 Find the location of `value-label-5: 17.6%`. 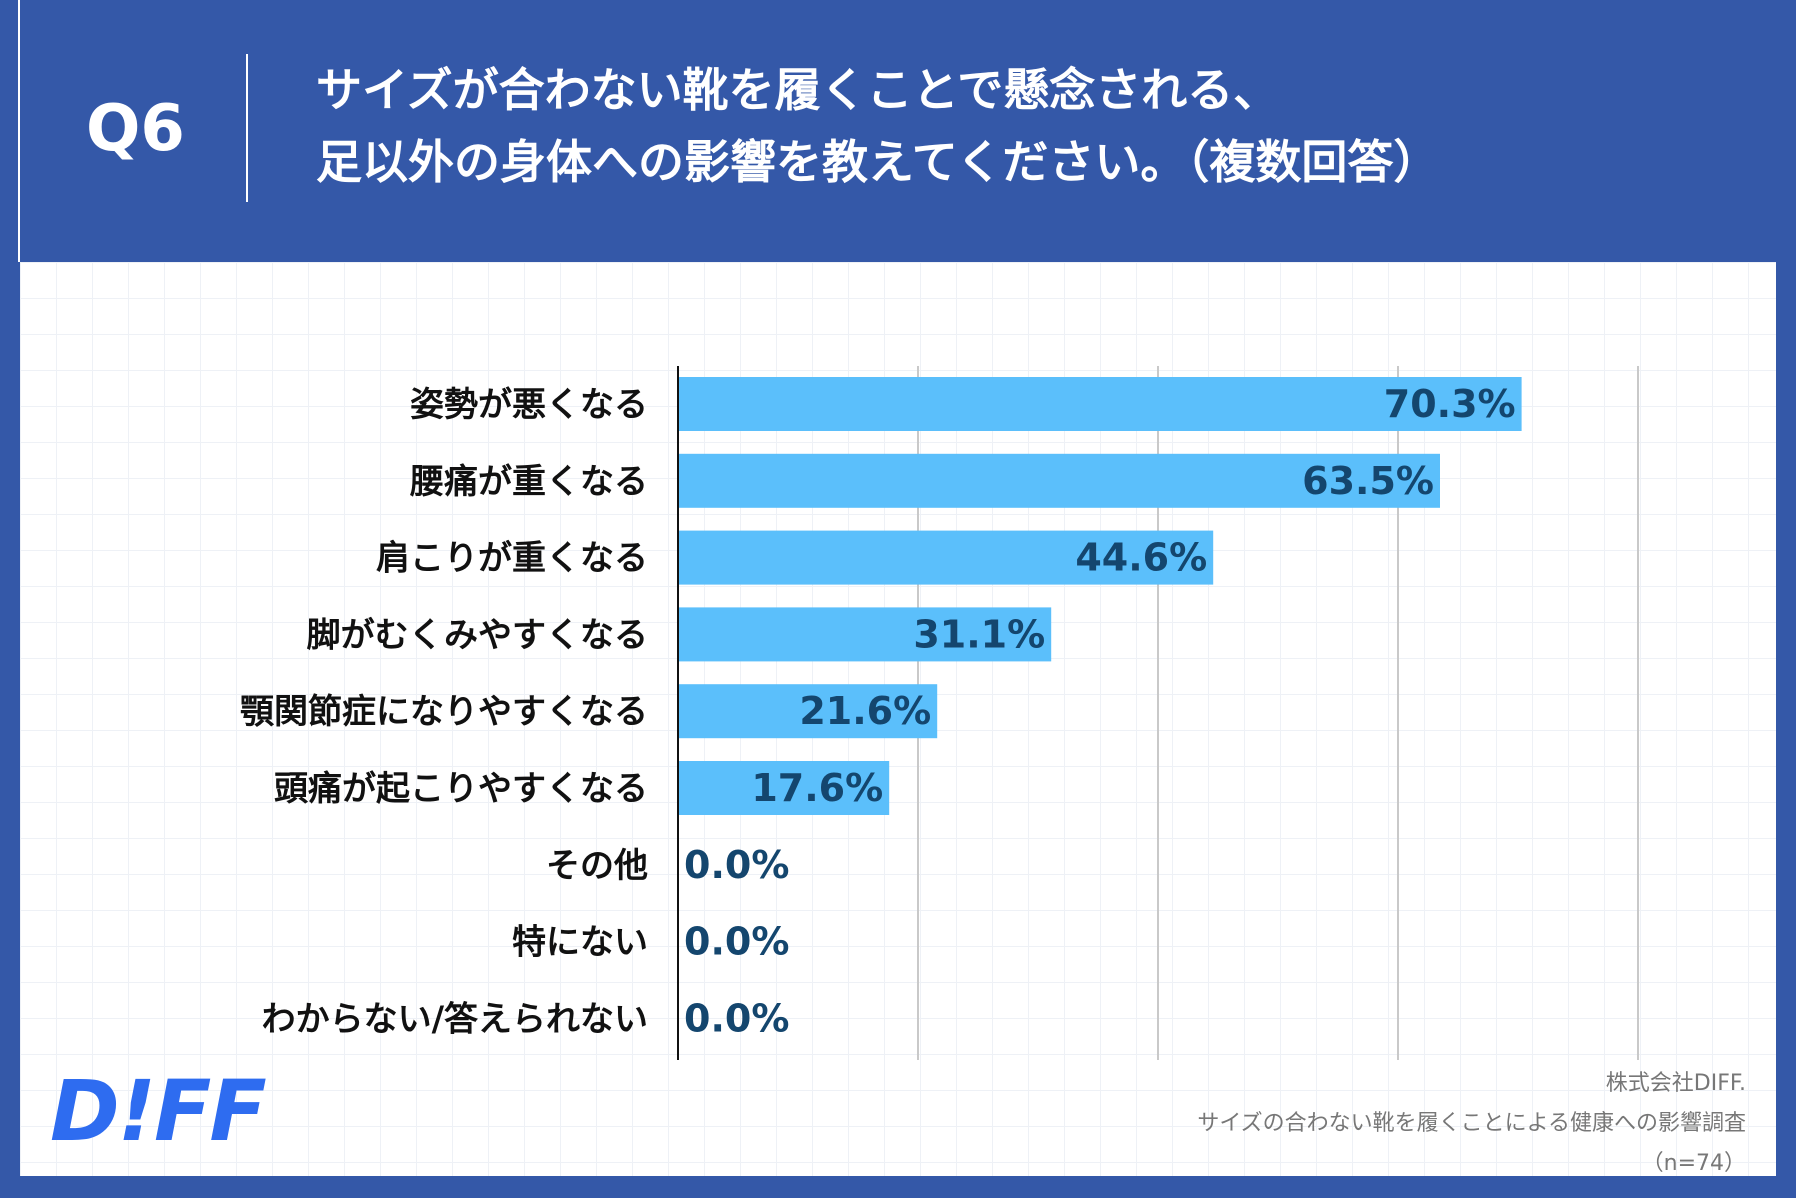

value-label-5: 17.6% is located at coordinates (817, 788).